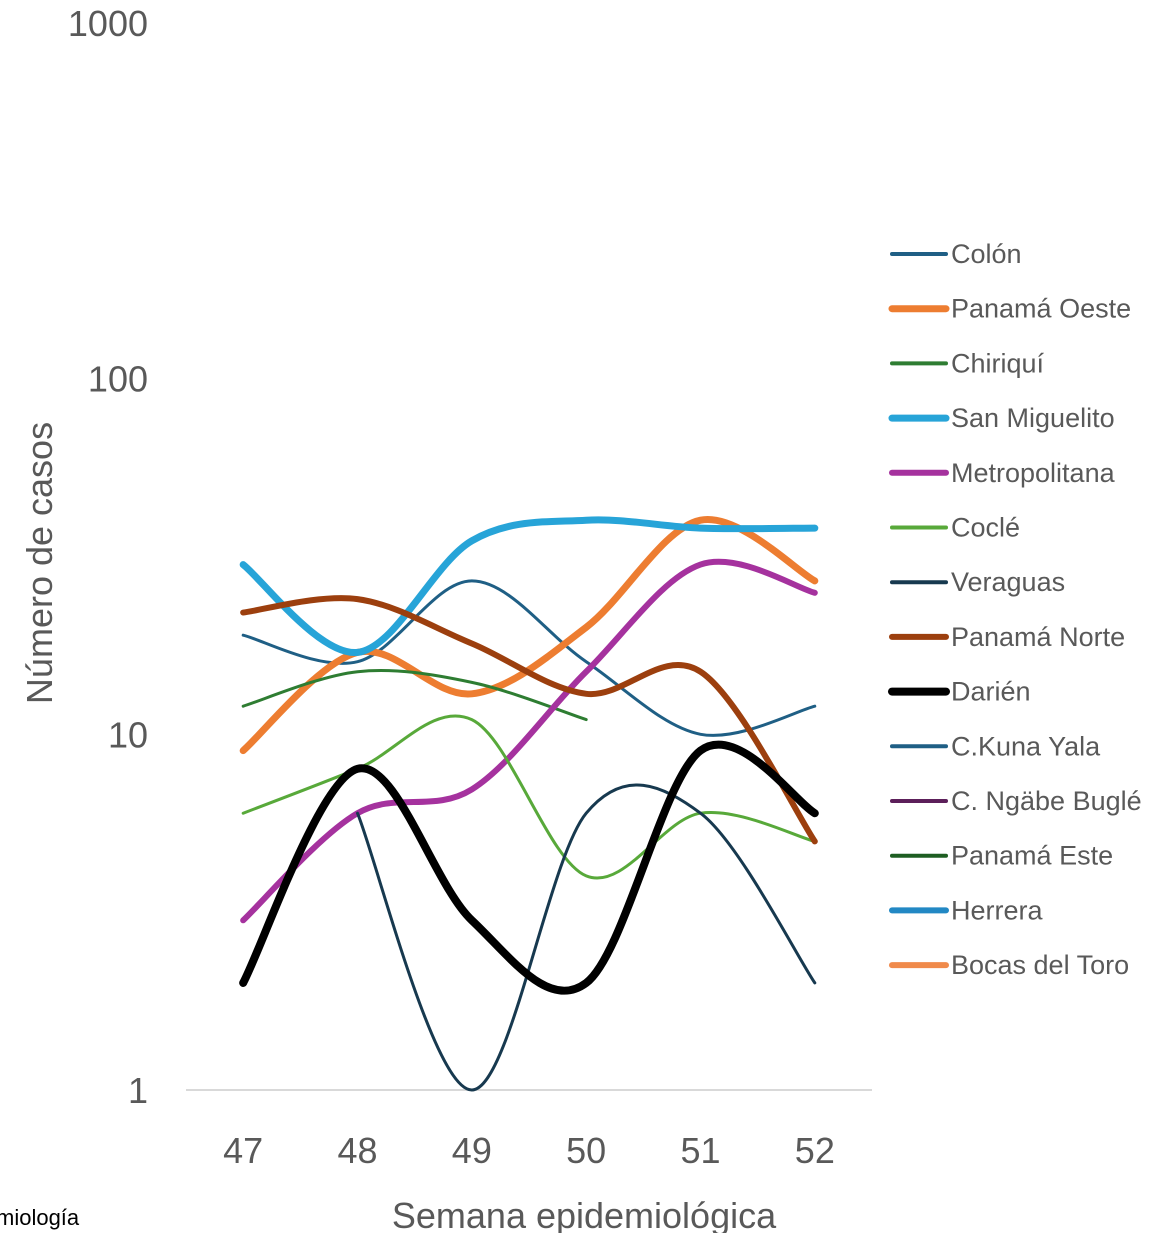  I want to click on legend-label: Coclé, so click(985, 528).